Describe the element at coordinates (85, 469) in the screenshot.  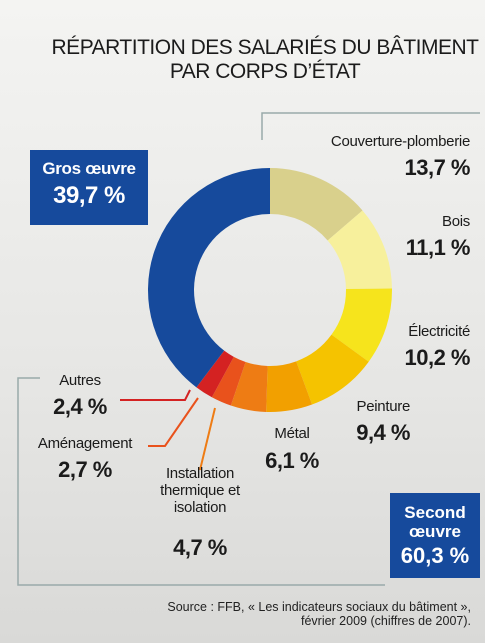
I see `value-label: 2,7 %` at that location.